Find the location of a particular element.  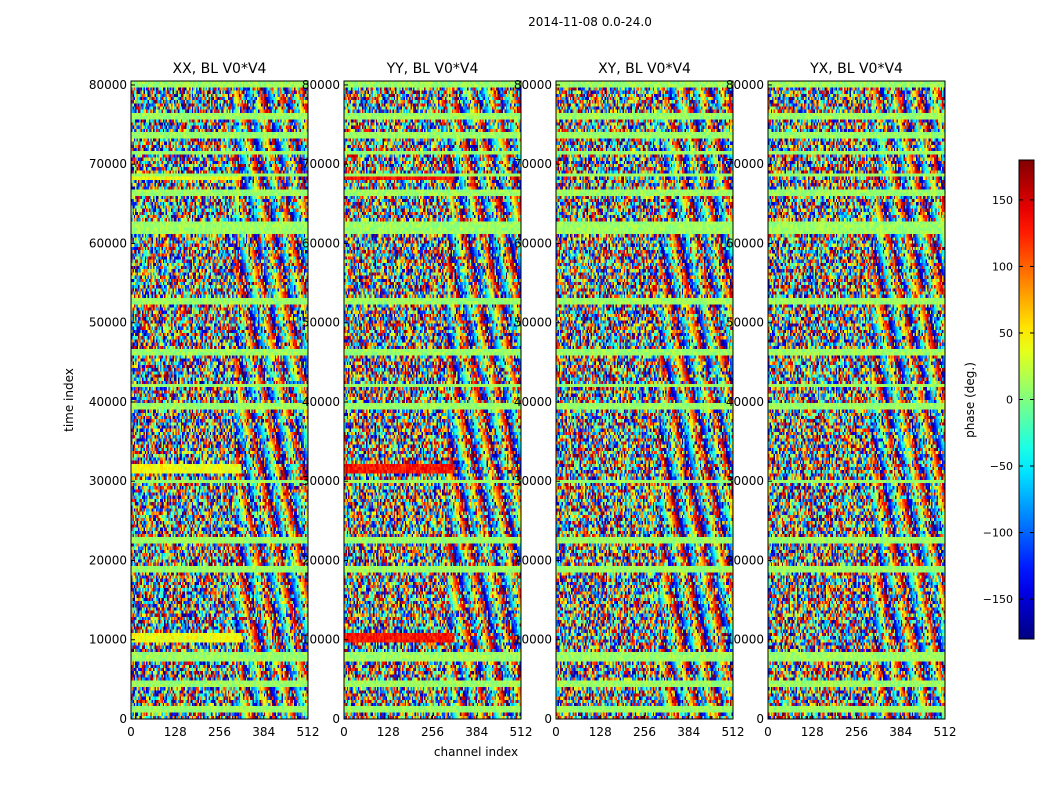

y-axis-label: time index is located at coordinates (69, 400).